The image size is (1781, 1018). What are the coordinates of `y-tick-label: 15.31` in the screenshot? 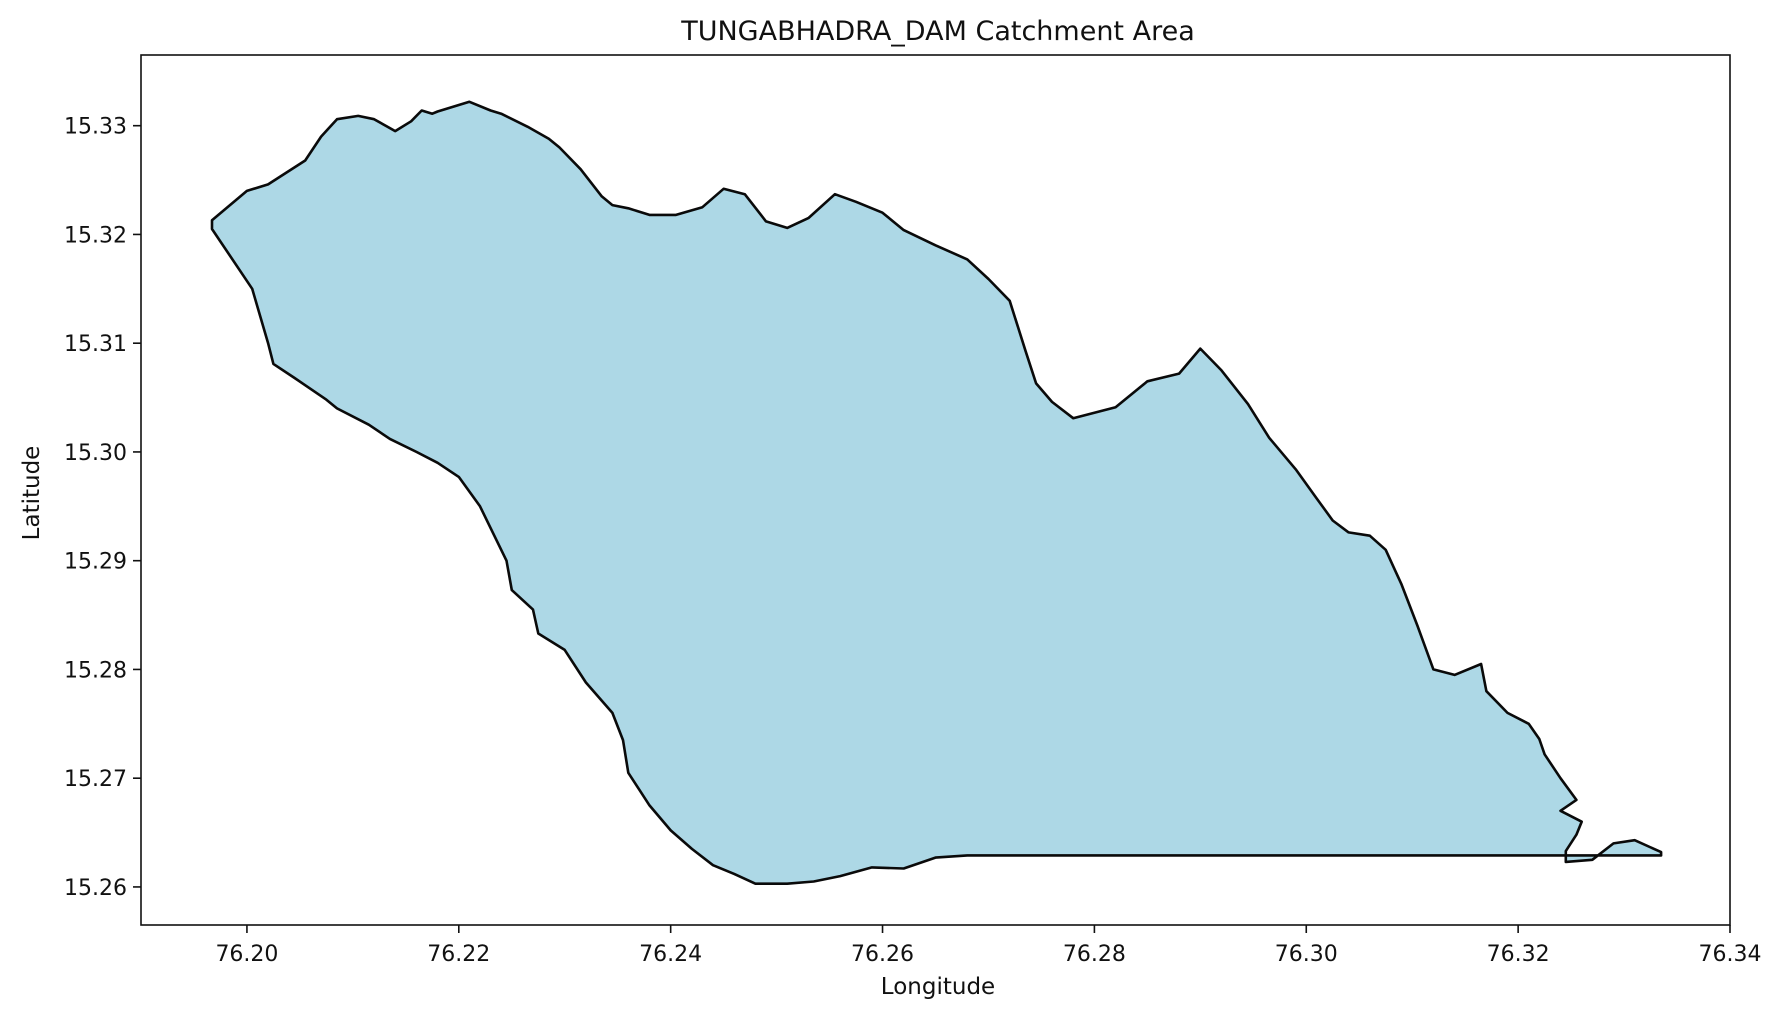 It's located at (95, 344).